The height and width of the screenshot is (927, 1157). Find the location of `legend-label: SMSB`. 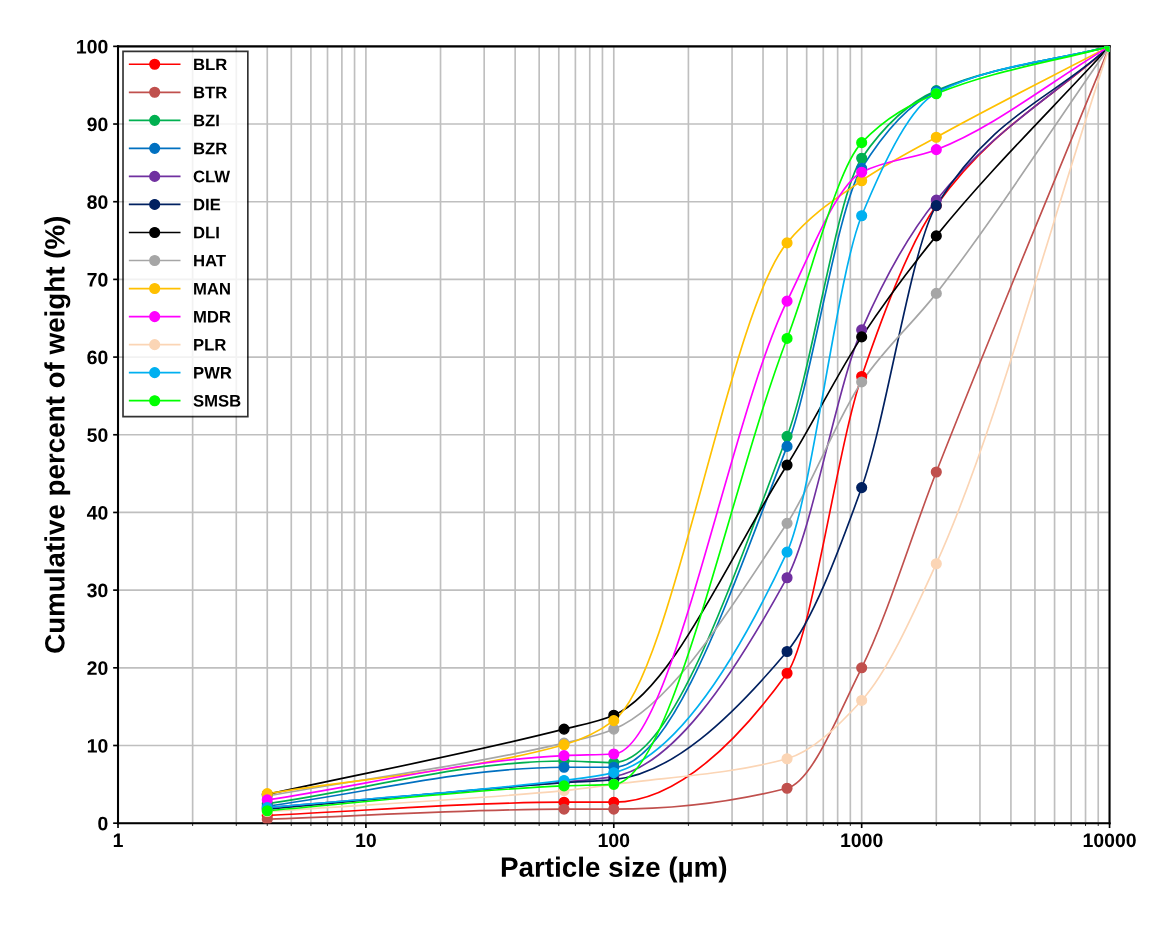

legend-label: SMSB is located at coordinates (217, 400).